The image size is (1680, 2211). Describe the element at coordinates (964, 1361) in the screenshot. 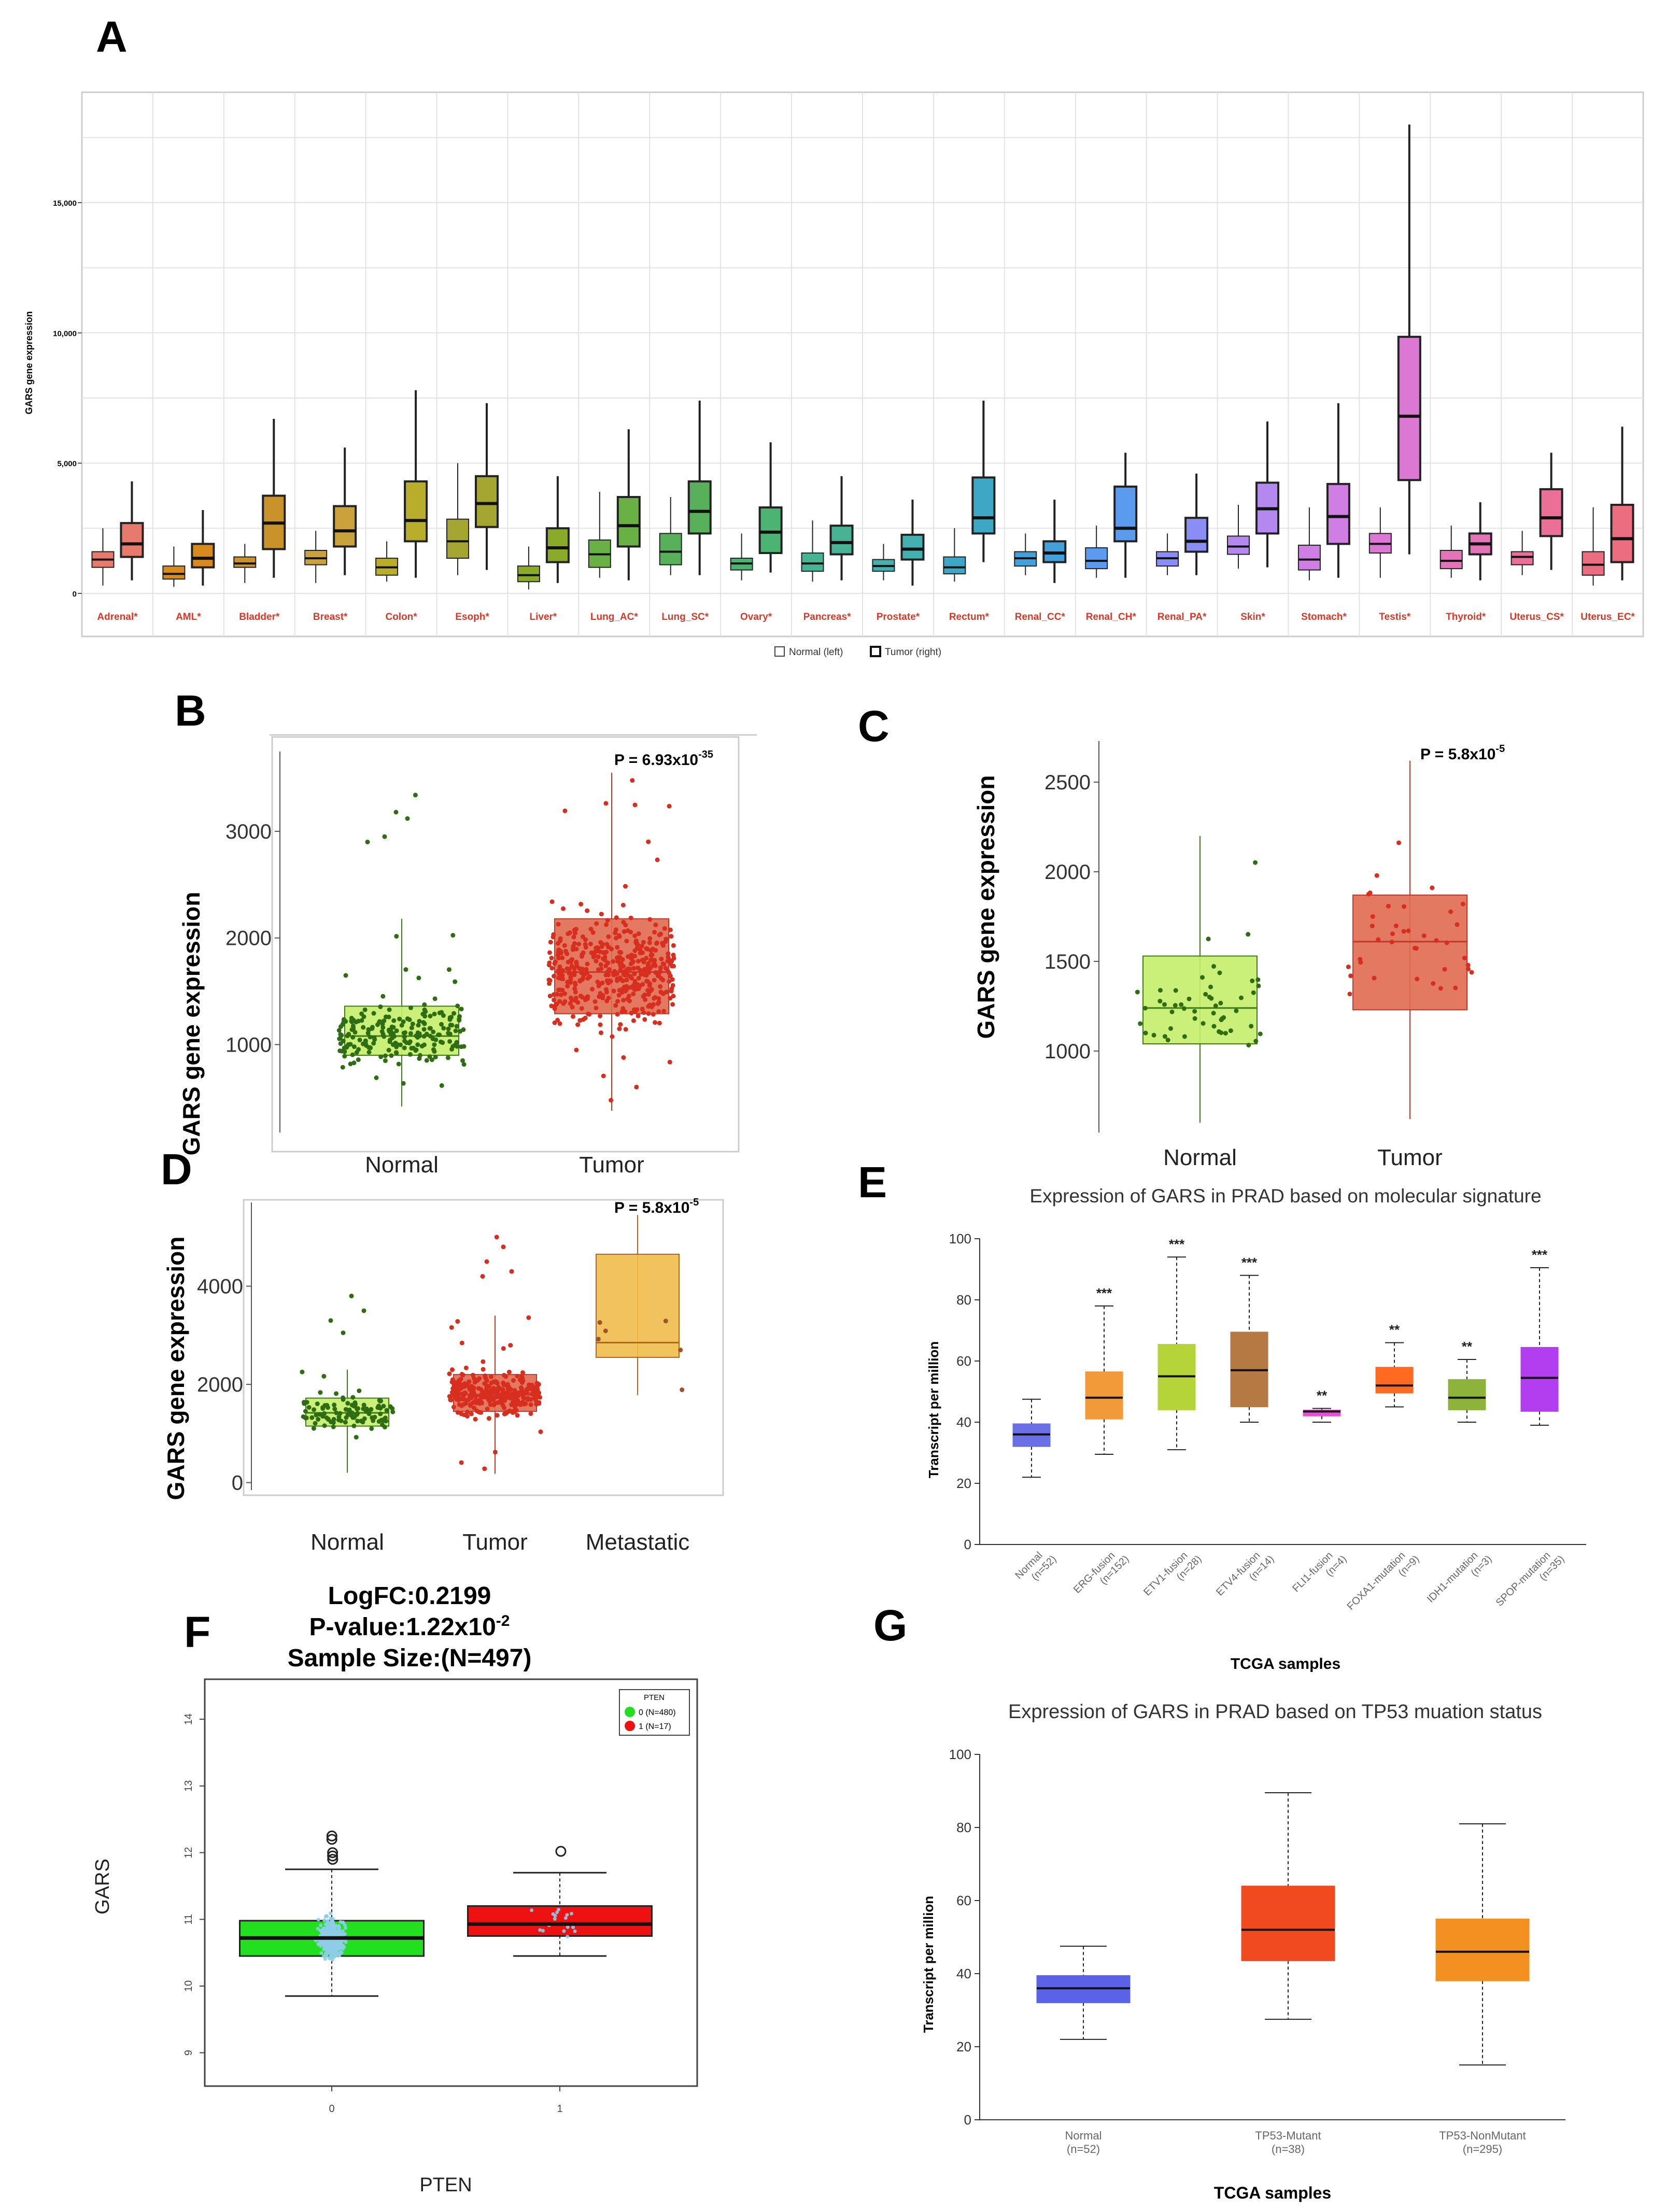

I see `panel-e-ytick: 60` at that location.